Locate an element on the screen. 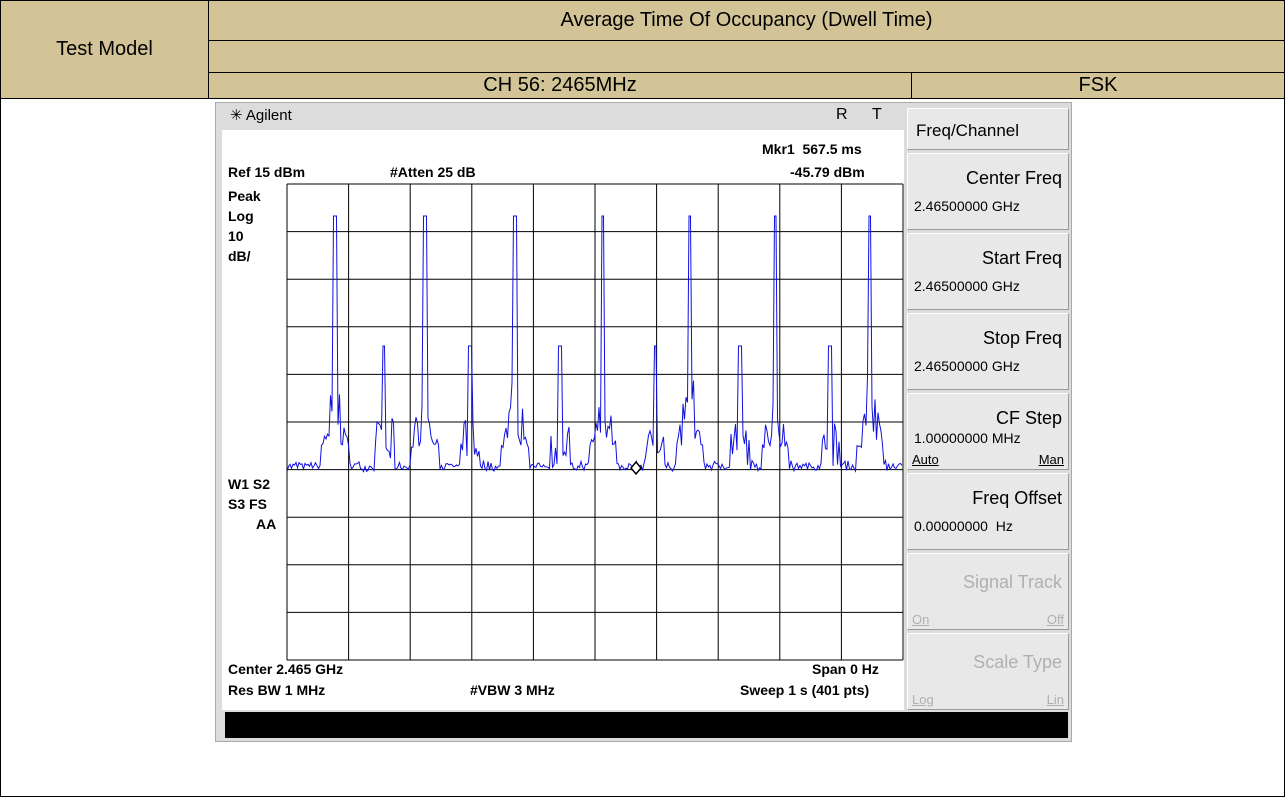 This screenshot has width=1287, height=798. softkey: Center Freq 2.46500000 GHz is located at coordinates (988, 191).